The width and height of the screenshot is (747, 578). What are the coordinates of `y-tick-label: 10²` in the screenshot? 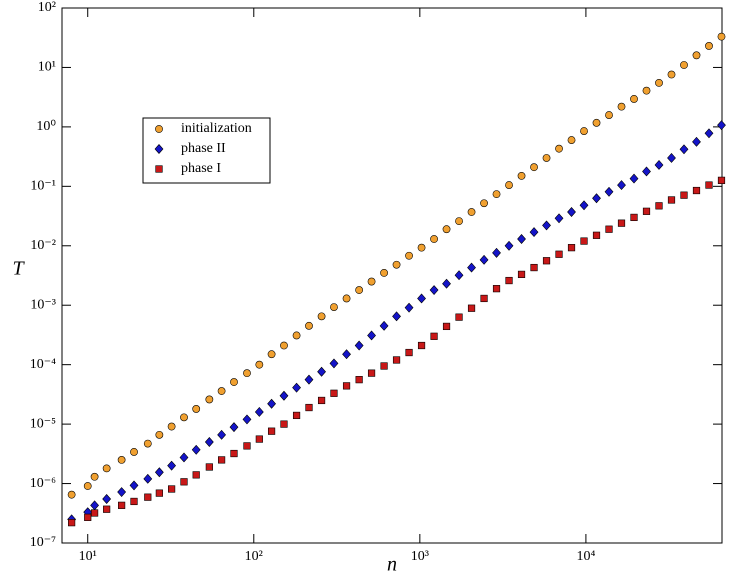 It's located at (47, 7).